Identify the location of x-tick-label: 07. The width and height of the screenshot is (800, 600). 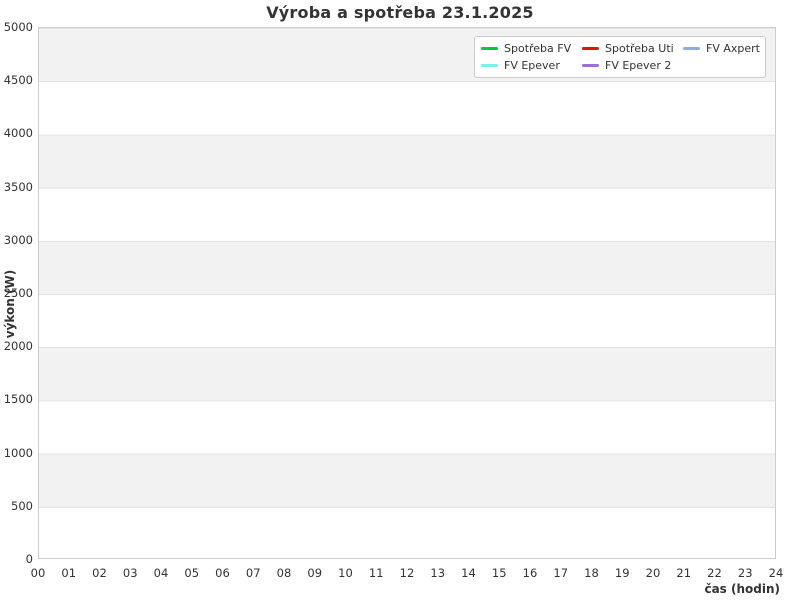
(253, 573).